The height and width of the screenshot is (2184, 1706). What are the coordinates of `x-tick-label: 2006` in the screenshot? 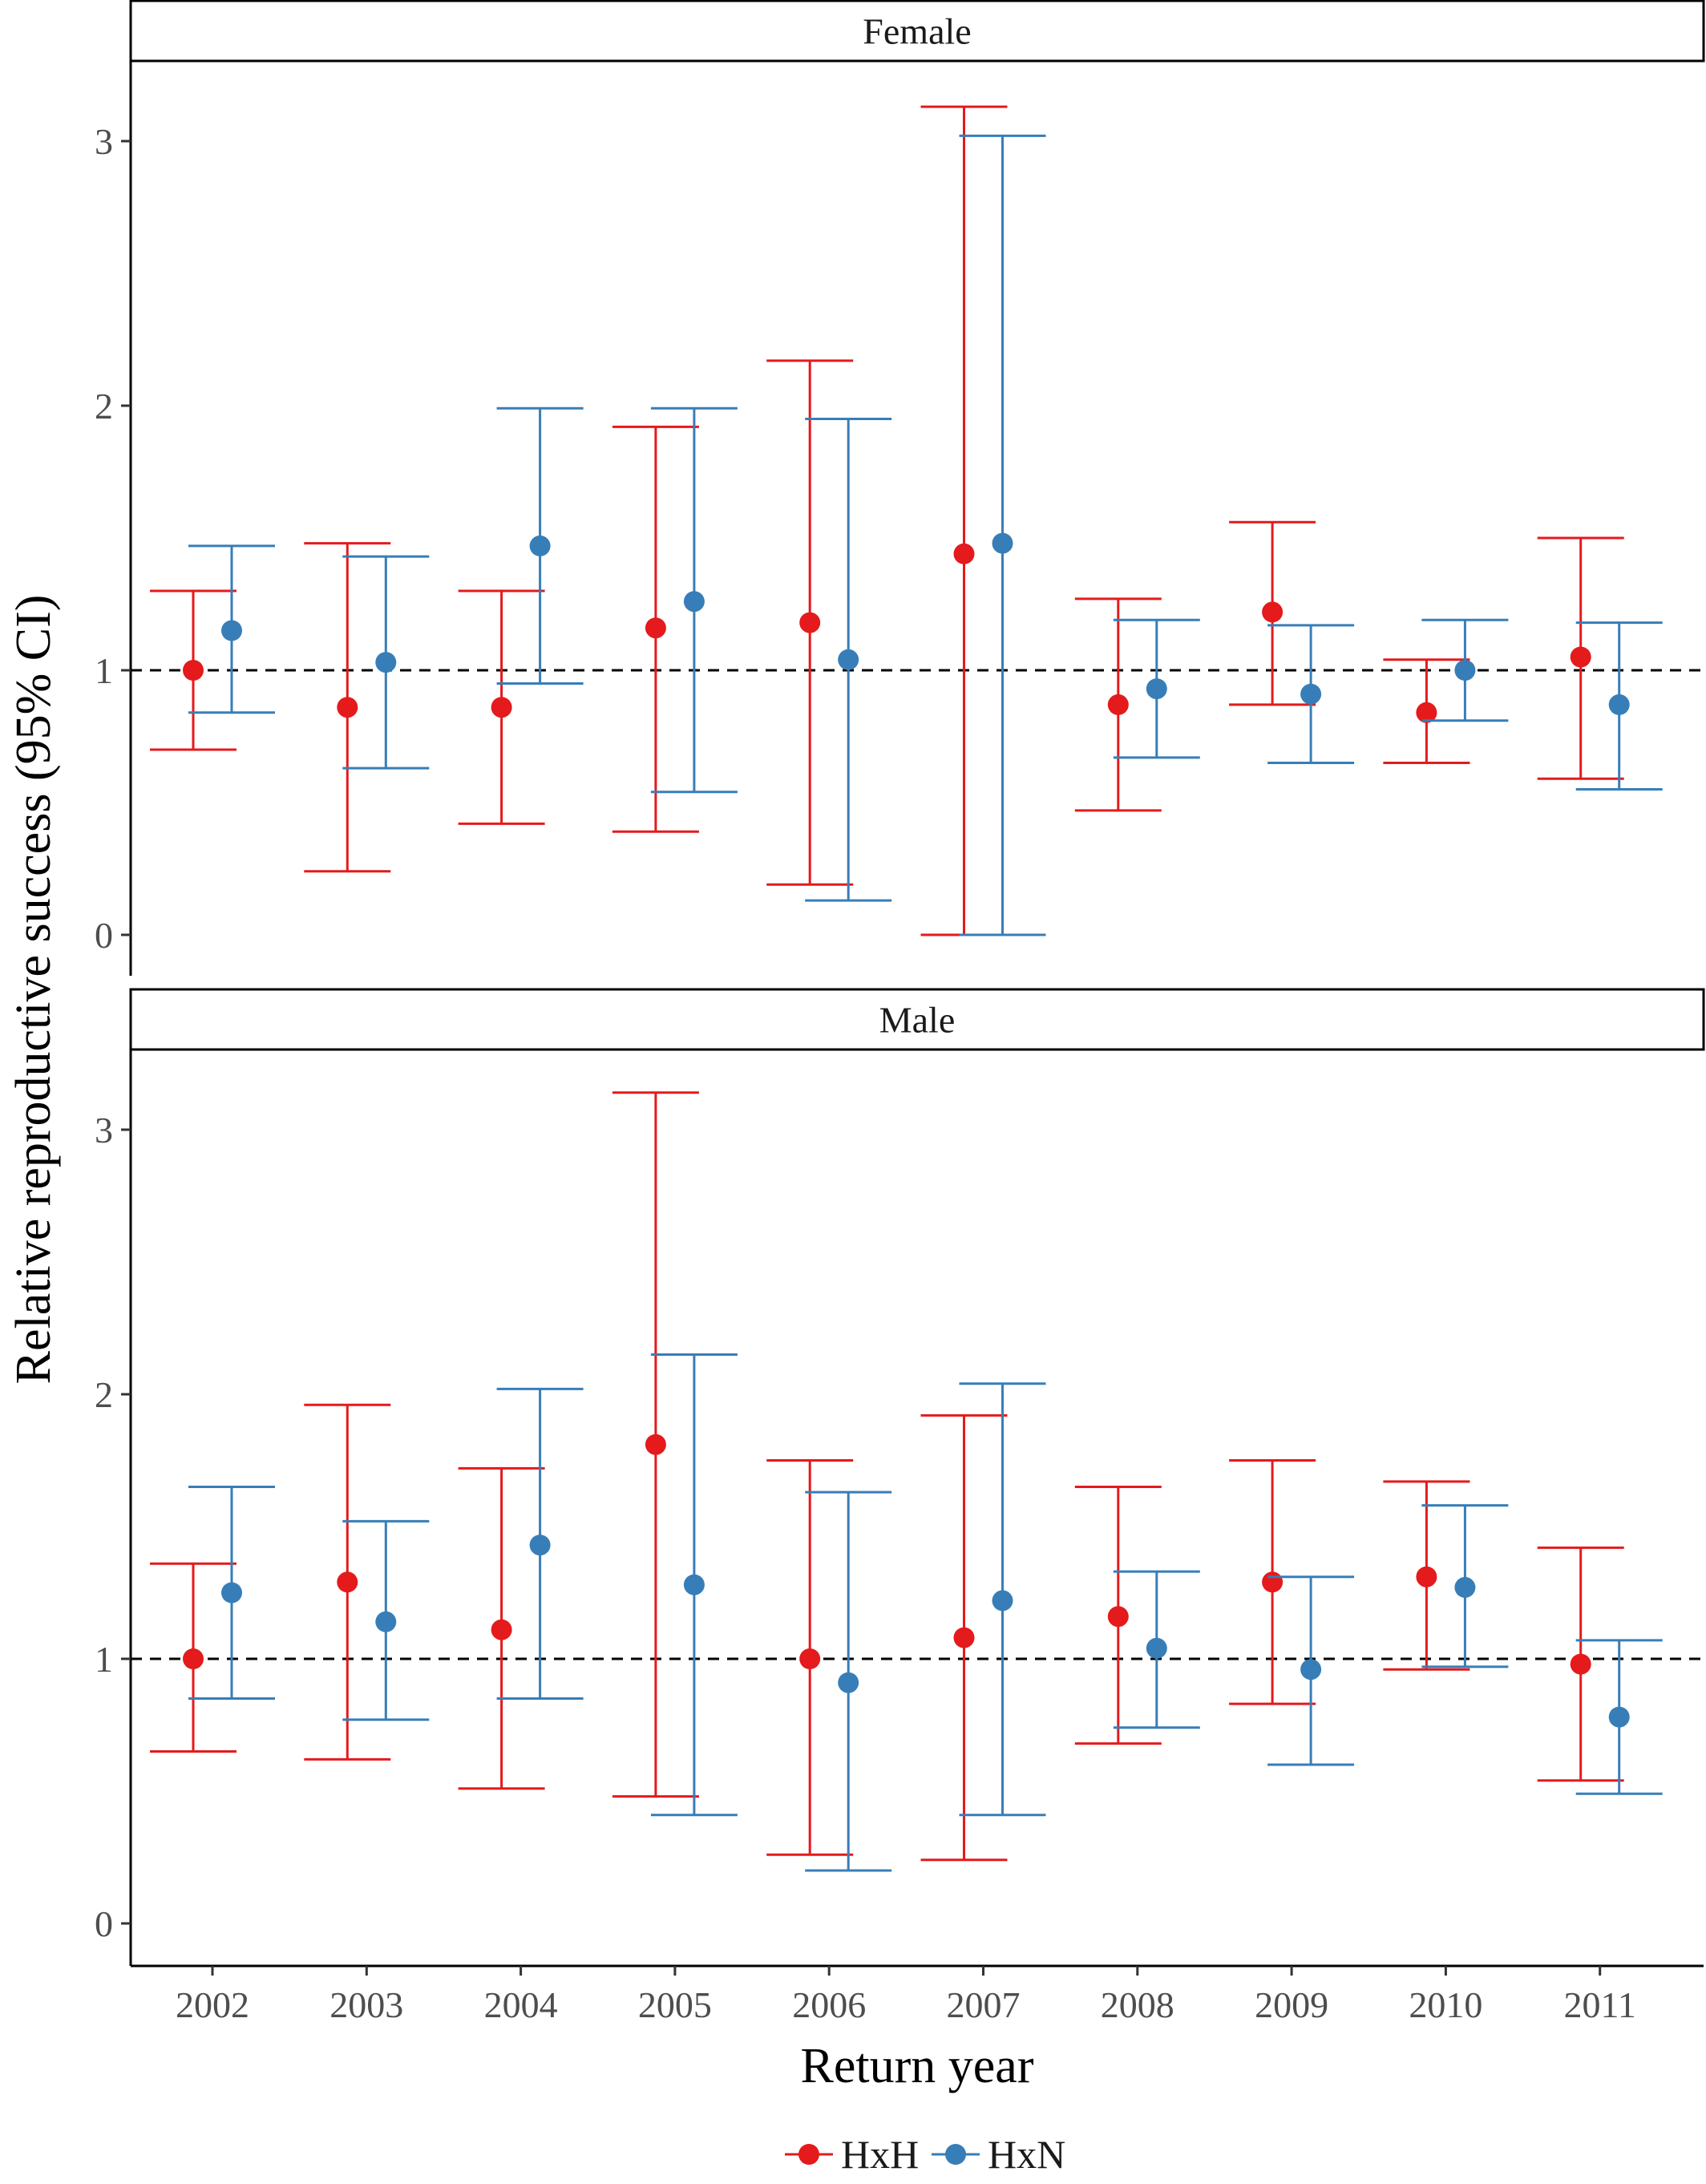 It's located at (829, 2005).